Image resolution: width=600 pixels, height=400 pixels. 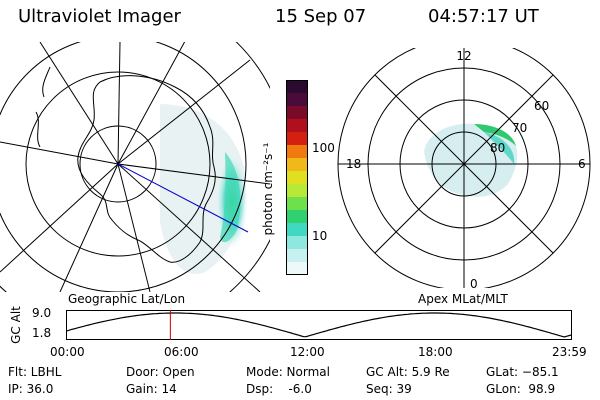 I want to click on colorbar-unit-label: photon cm⁻²s⁻¹, so click(x=268, y=189).